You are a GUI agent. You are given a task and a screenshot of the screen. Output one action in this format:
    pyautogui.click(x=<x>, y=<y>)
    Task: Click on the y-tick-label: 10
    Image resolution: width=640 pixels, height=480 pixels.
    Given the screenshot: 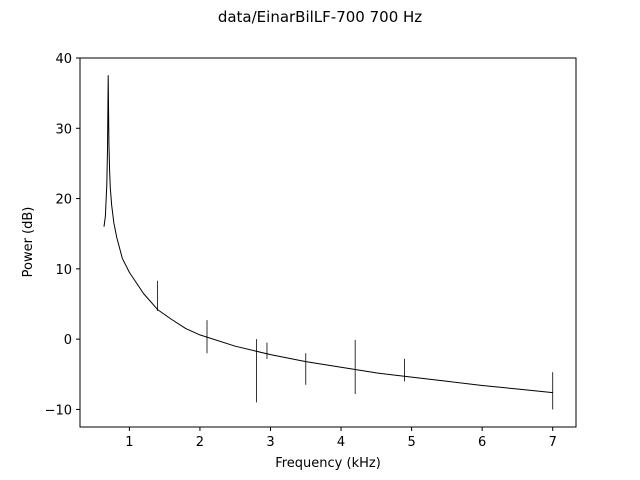 What is the action you would take?
    pyautogui.click(x=63, y=270)
    